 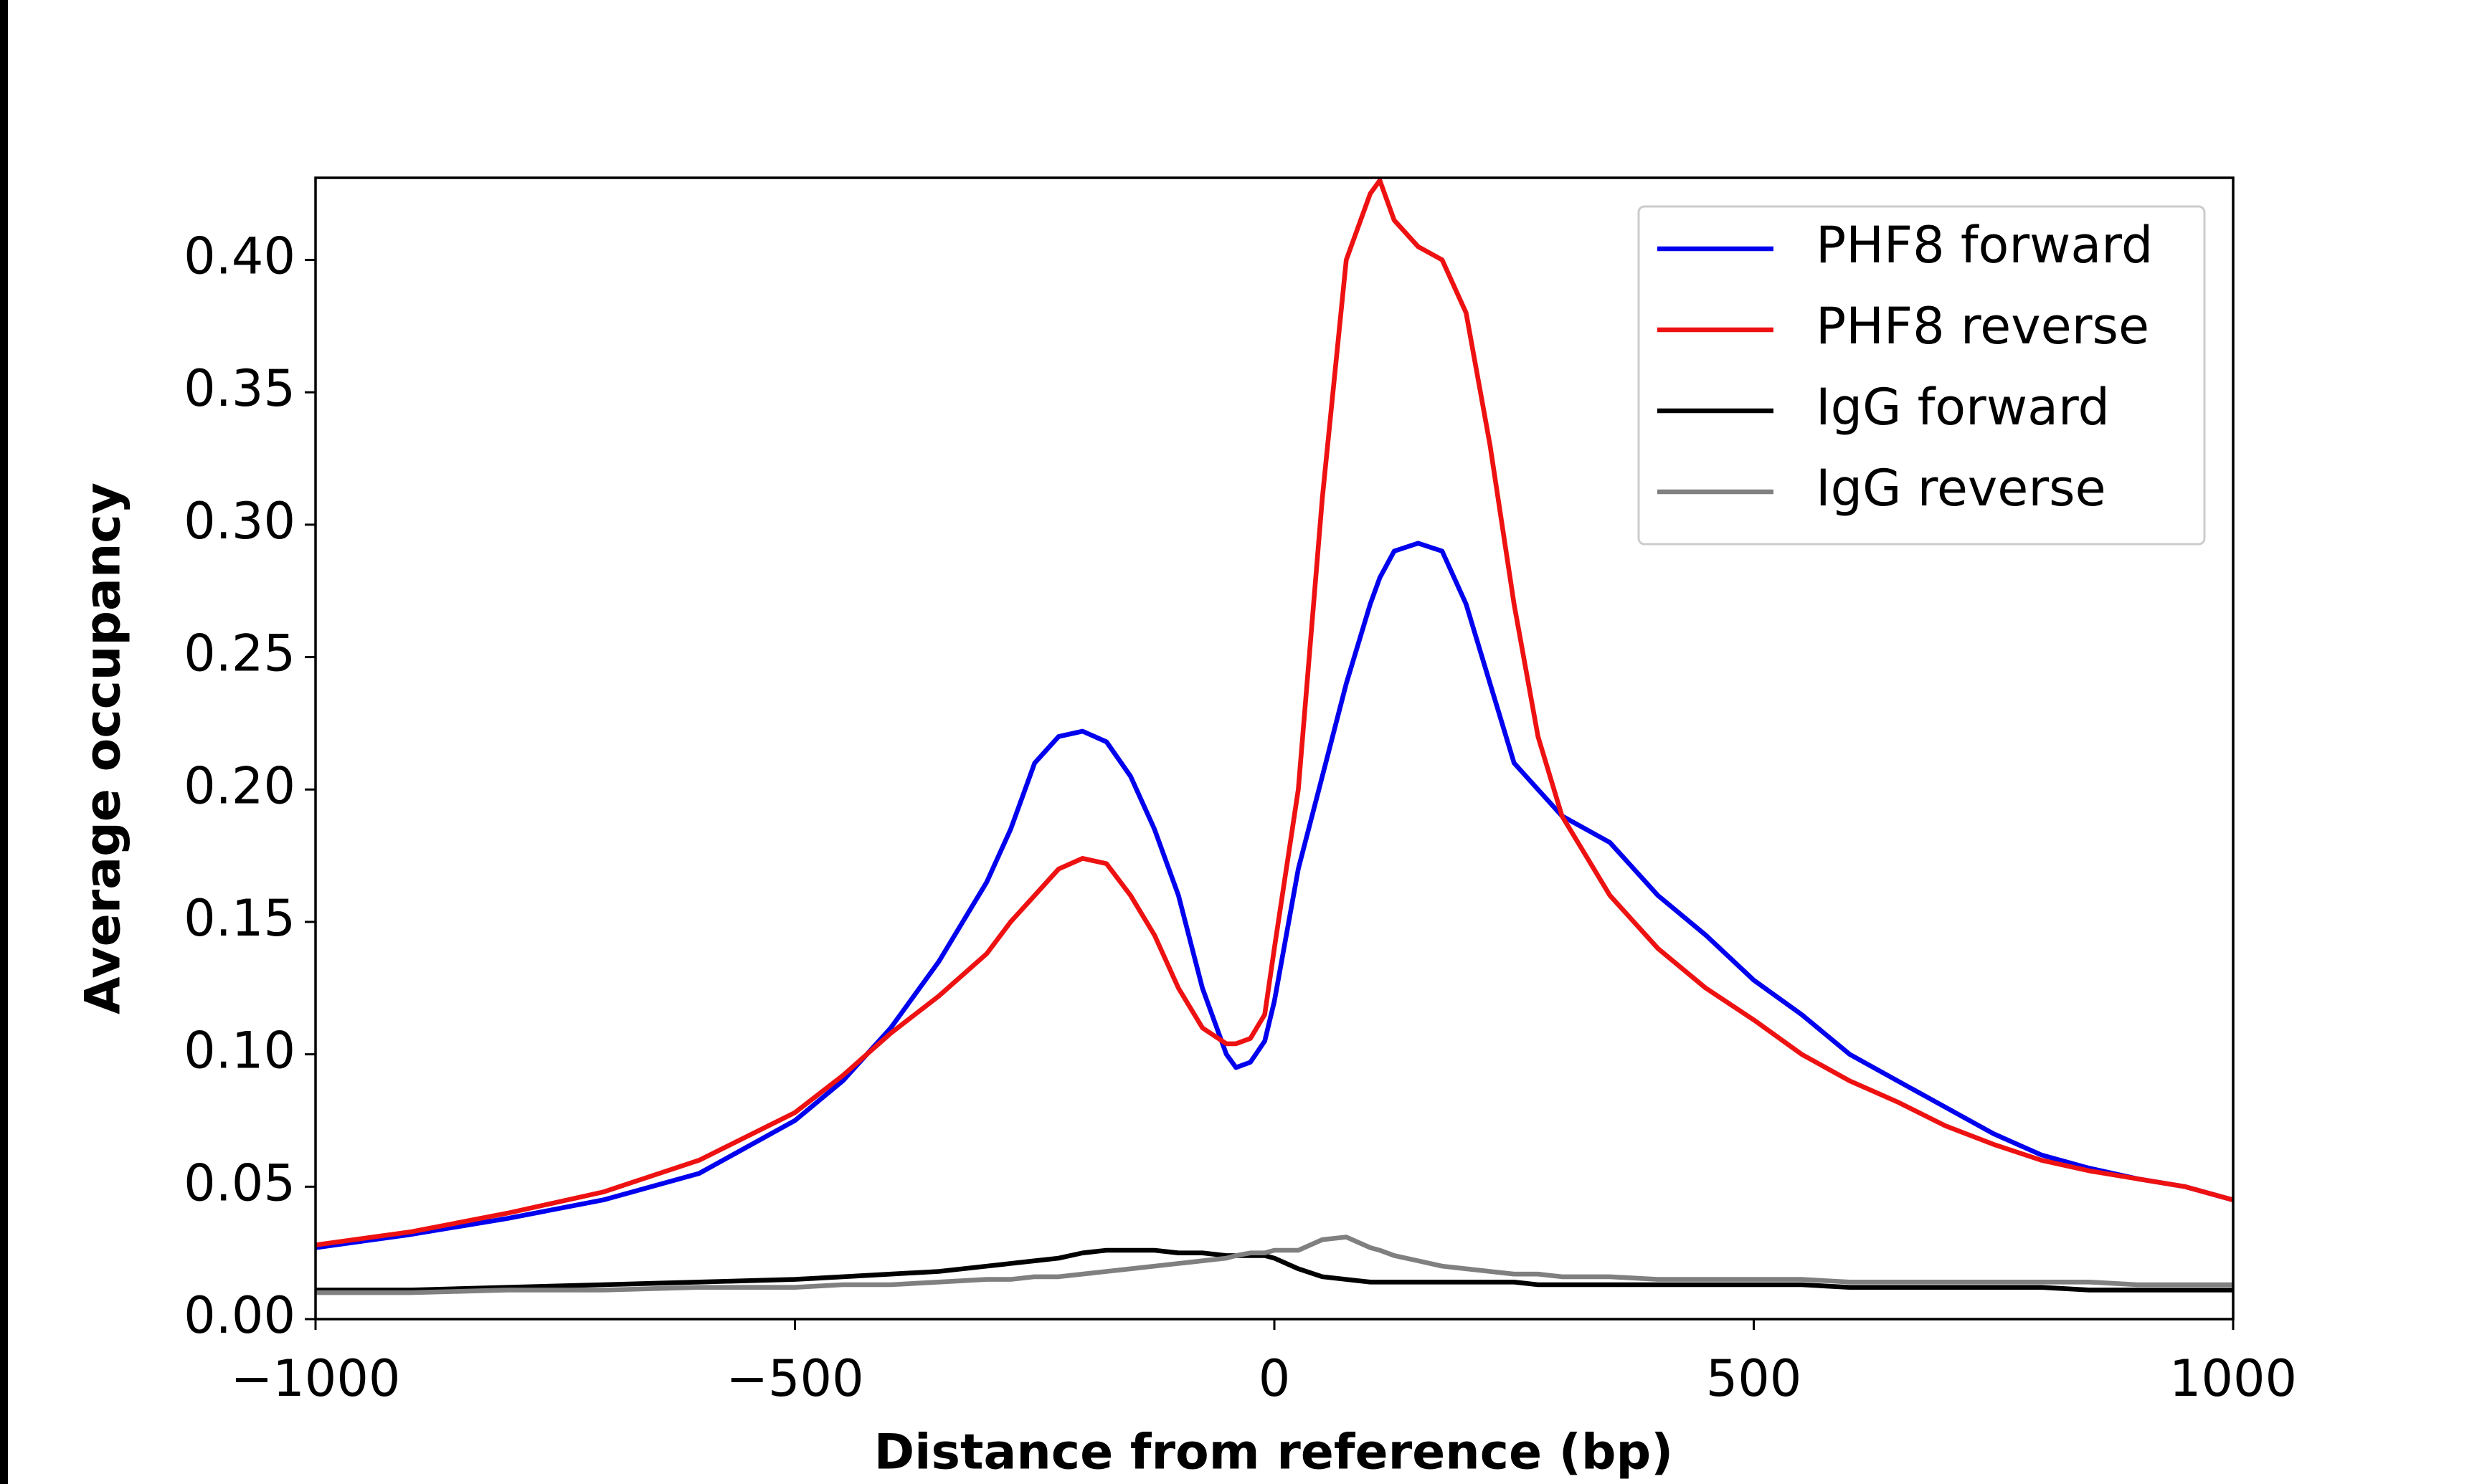 What do you see at coordinates (103, 748) in the screenshot?
I see `y-axis-label: Average occupancy` at bounding box center [103, 748].